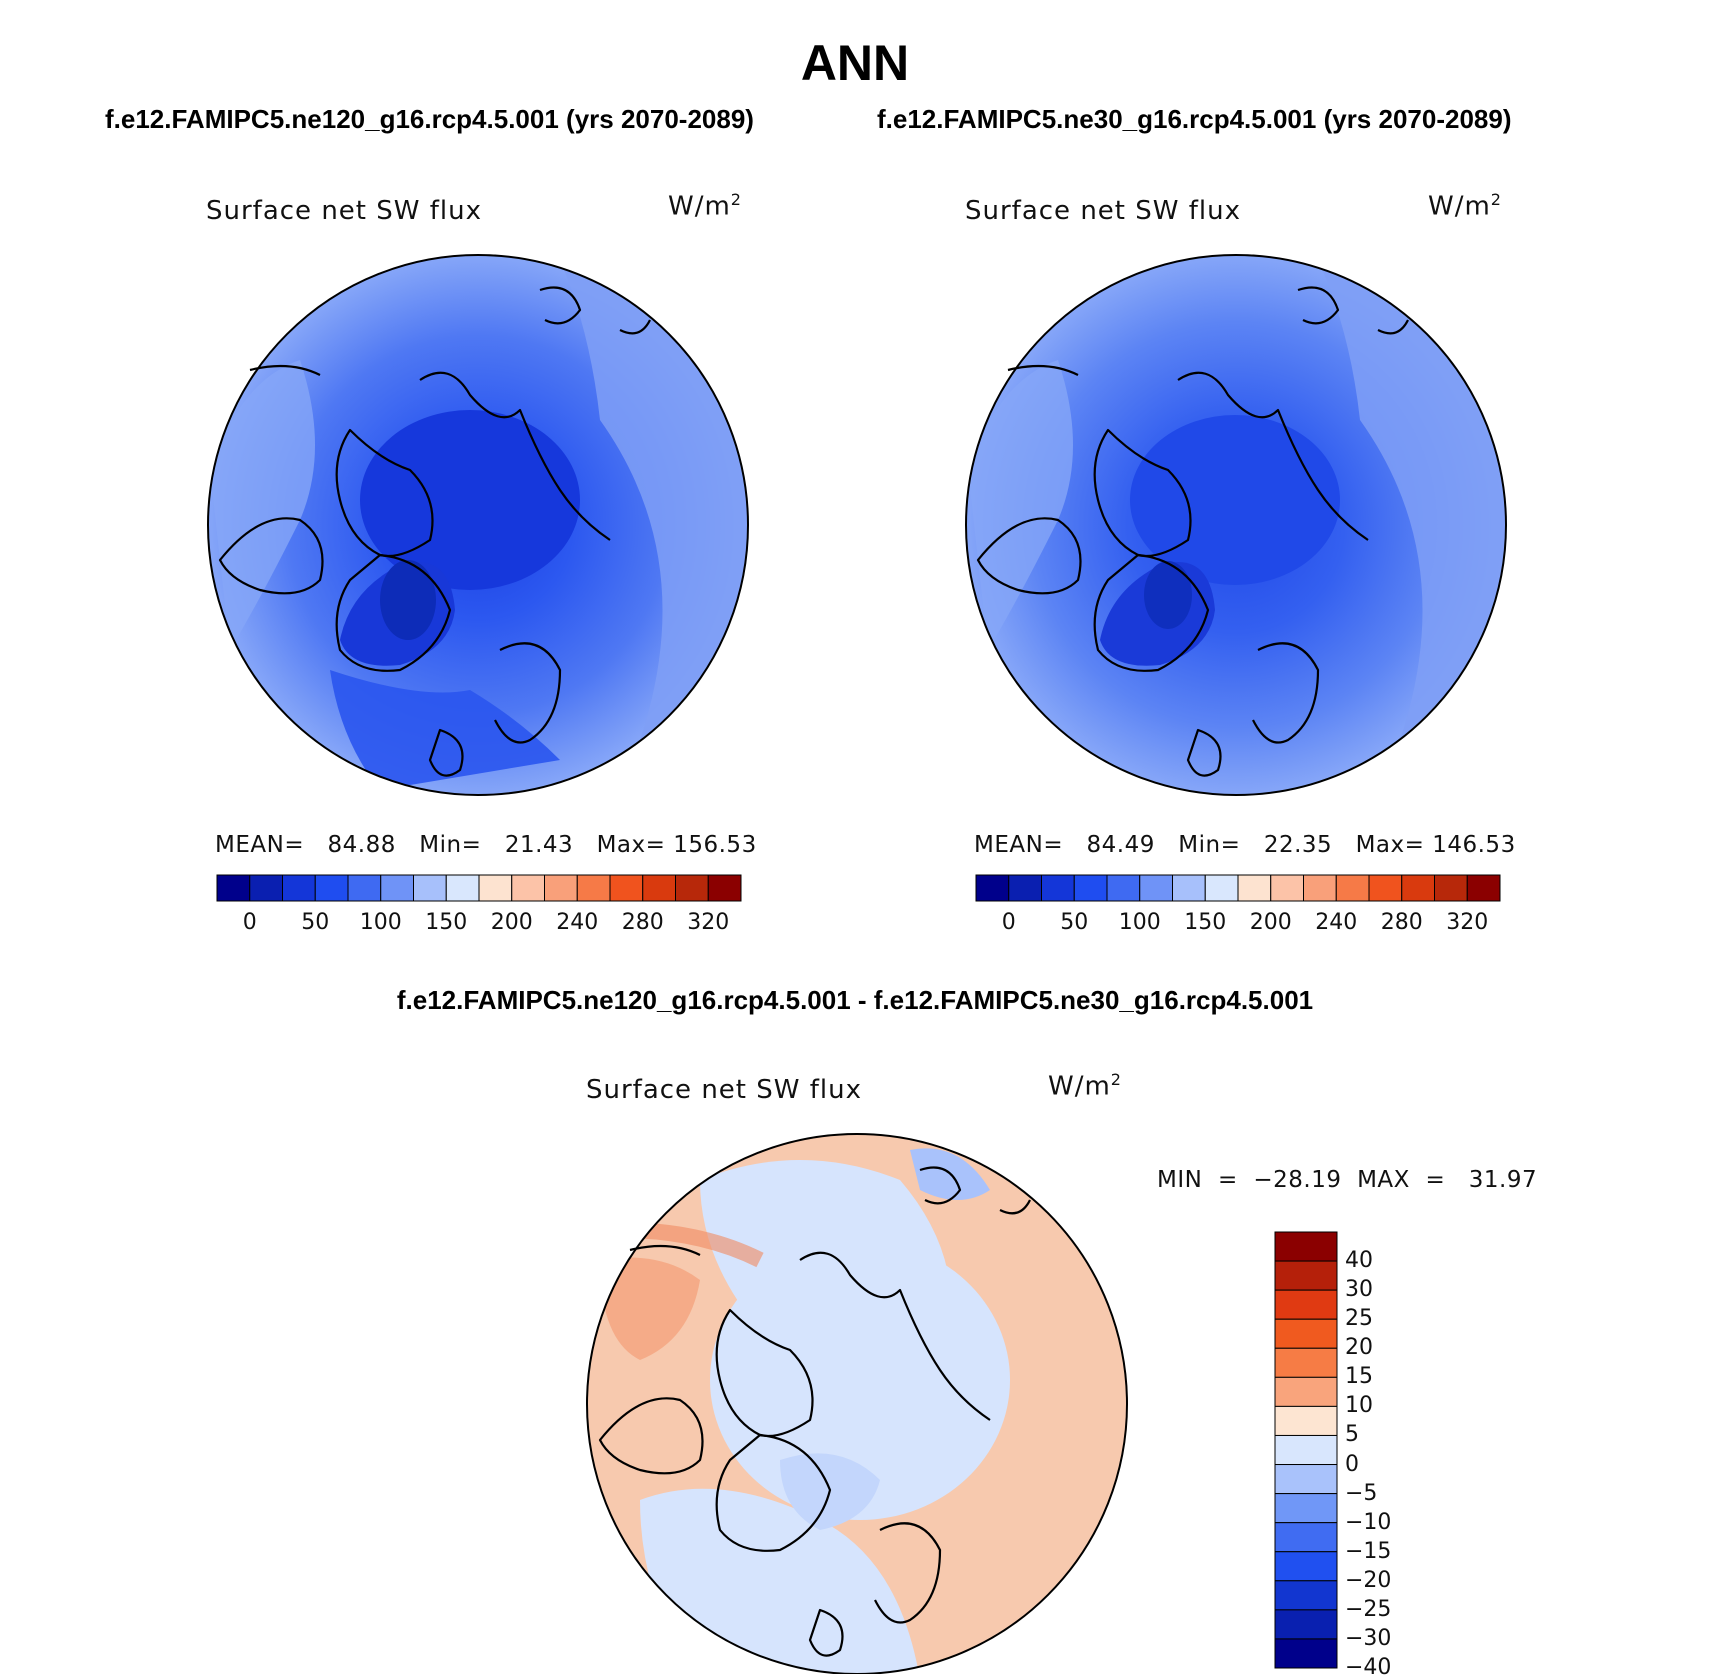  I want to click on right-stats: MEAN= 84.49 Min= 22.35 Max= 146.53, so click(1245, 845).